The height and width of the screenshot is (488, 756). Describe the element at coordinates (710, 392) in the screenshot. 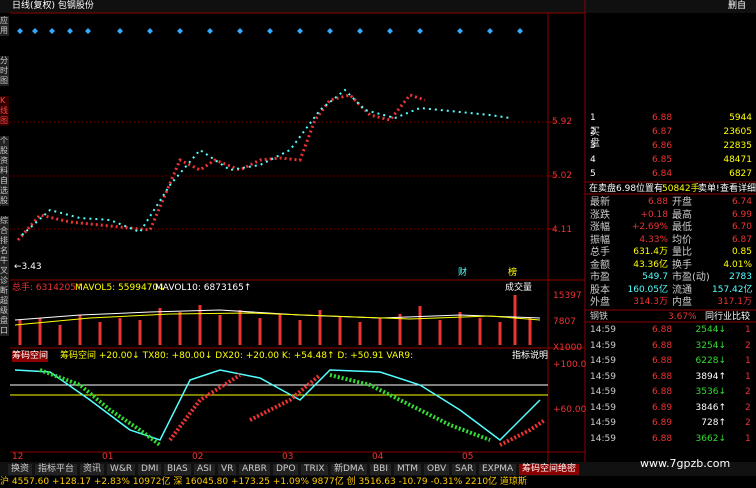

I see `trade-volume: 3536↓` at that location.